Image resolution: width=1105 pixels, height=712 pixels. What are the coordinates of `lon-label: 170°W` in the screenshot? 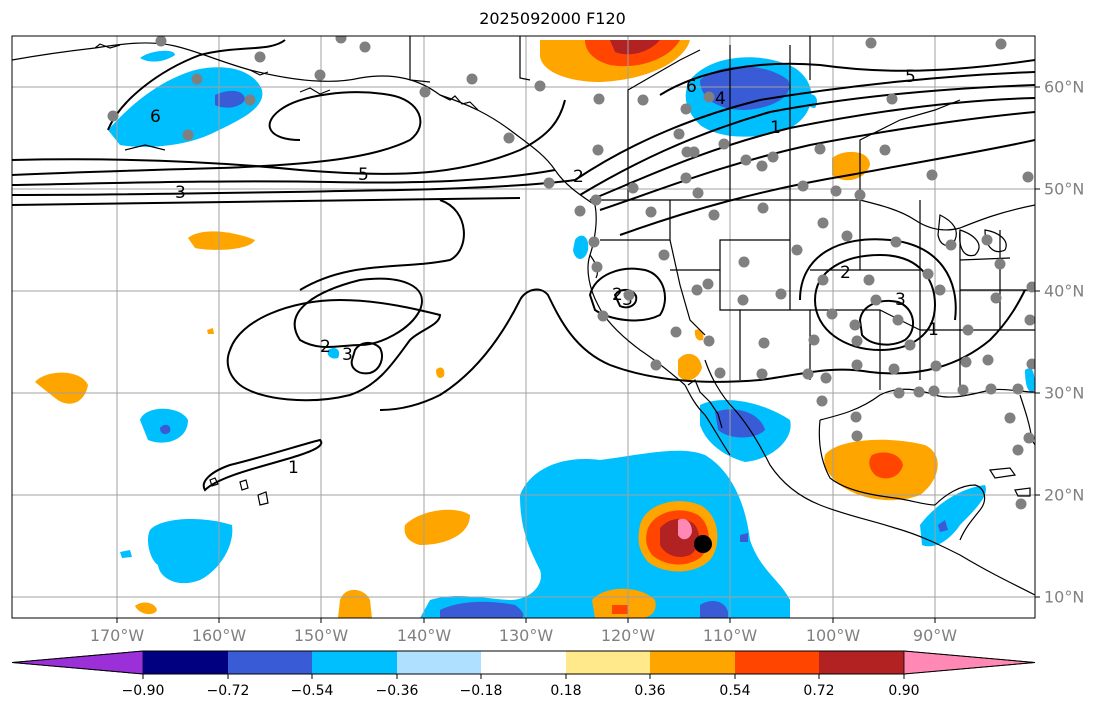 It's located at (117, 635).